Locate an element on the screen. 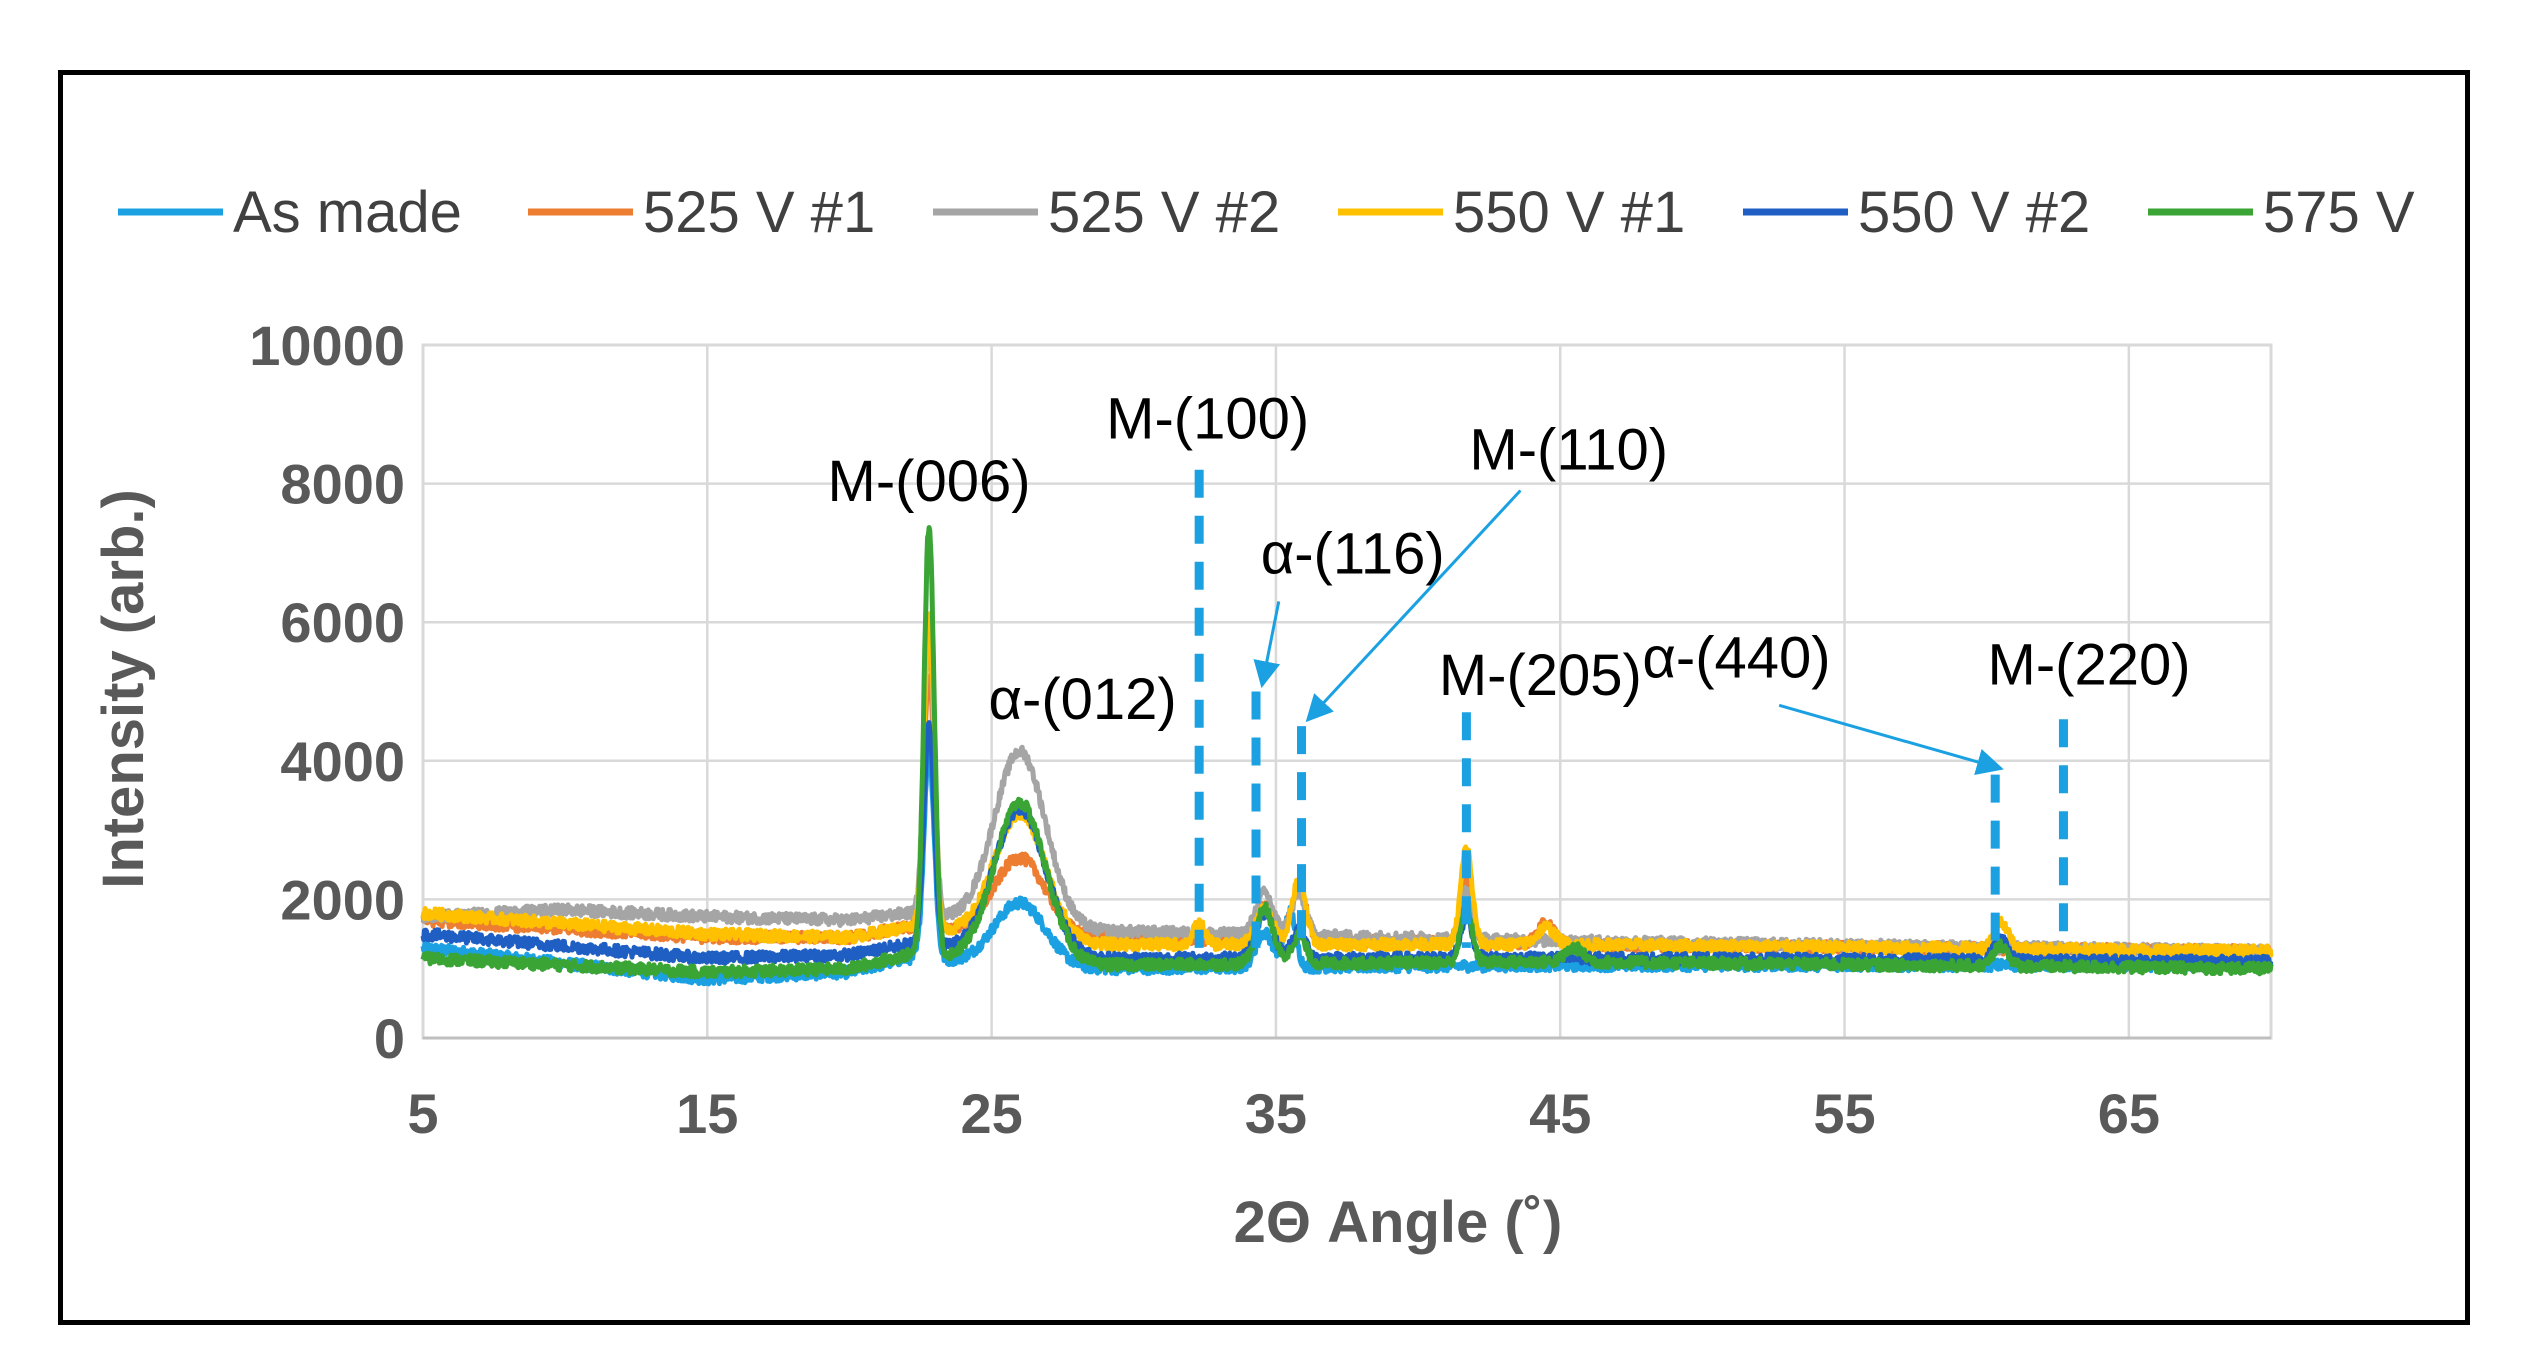 This screenshot has height=1368, width=2529. peak-label: M-(205) is located at coordinates (1540, 675).